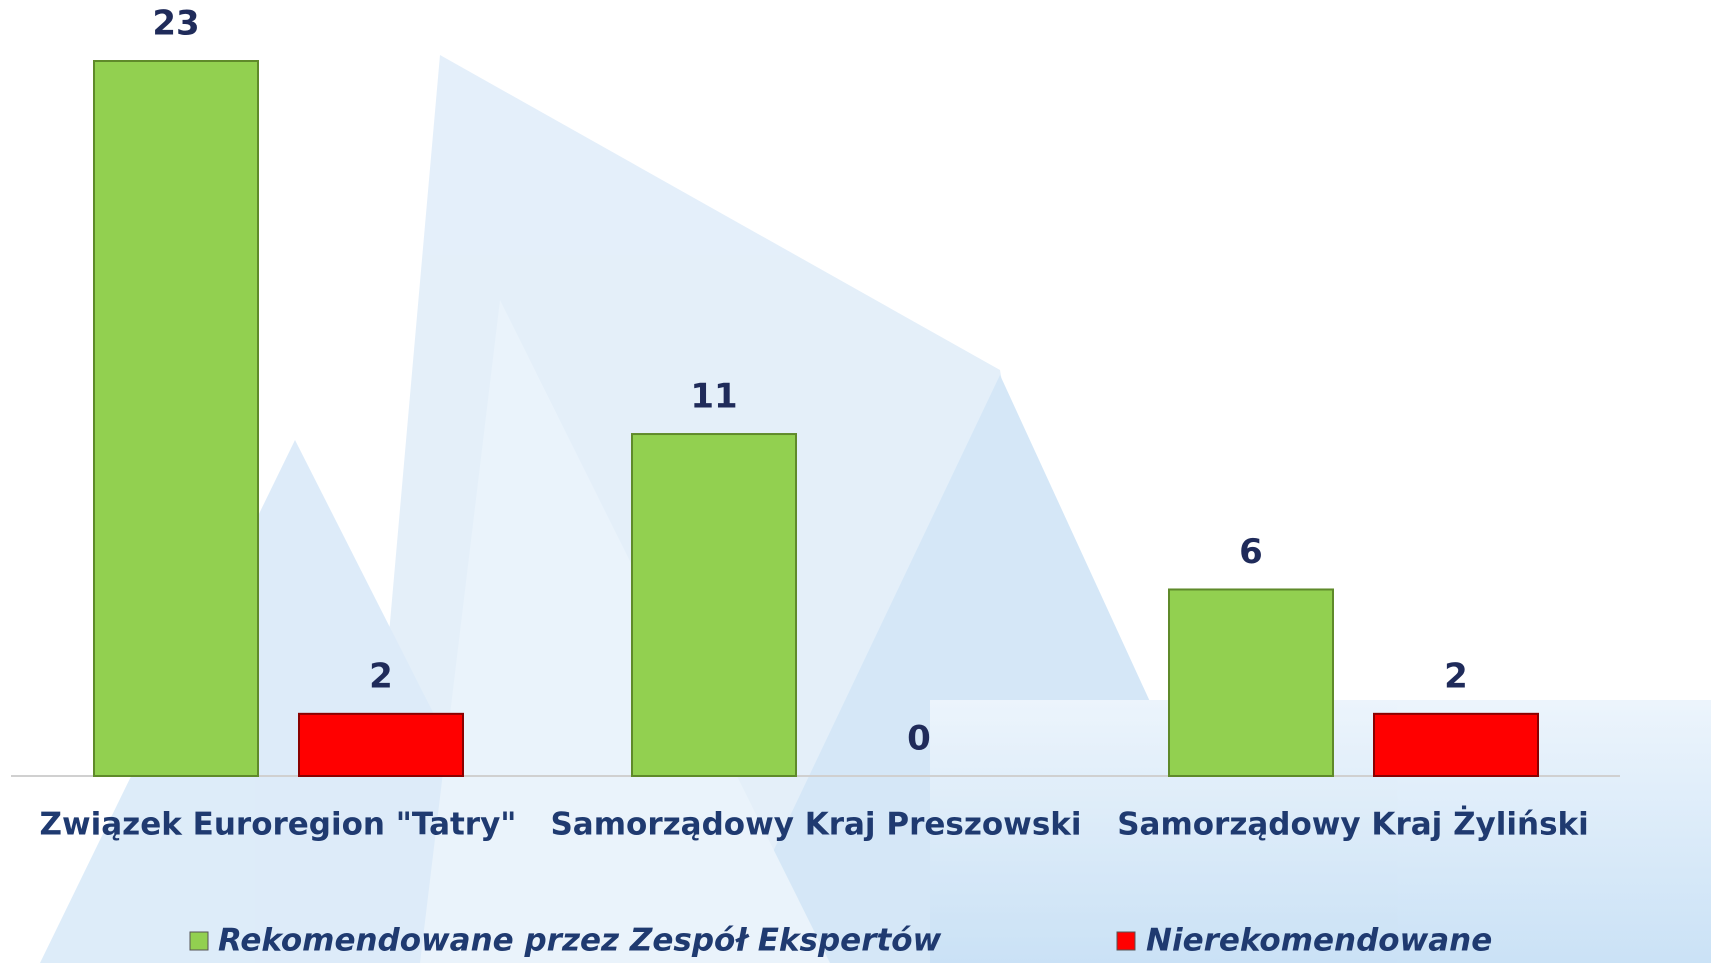  Describe the element at coordinates (175, 24) in the screenshot. I see `value-label: 23` at that location.